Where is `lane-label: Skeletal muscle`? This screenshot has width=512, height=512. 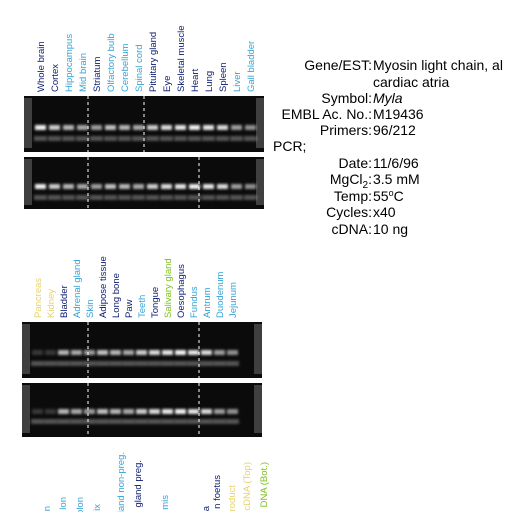
lane-label: Skeletal muscle is located at coordinates (181, 58).